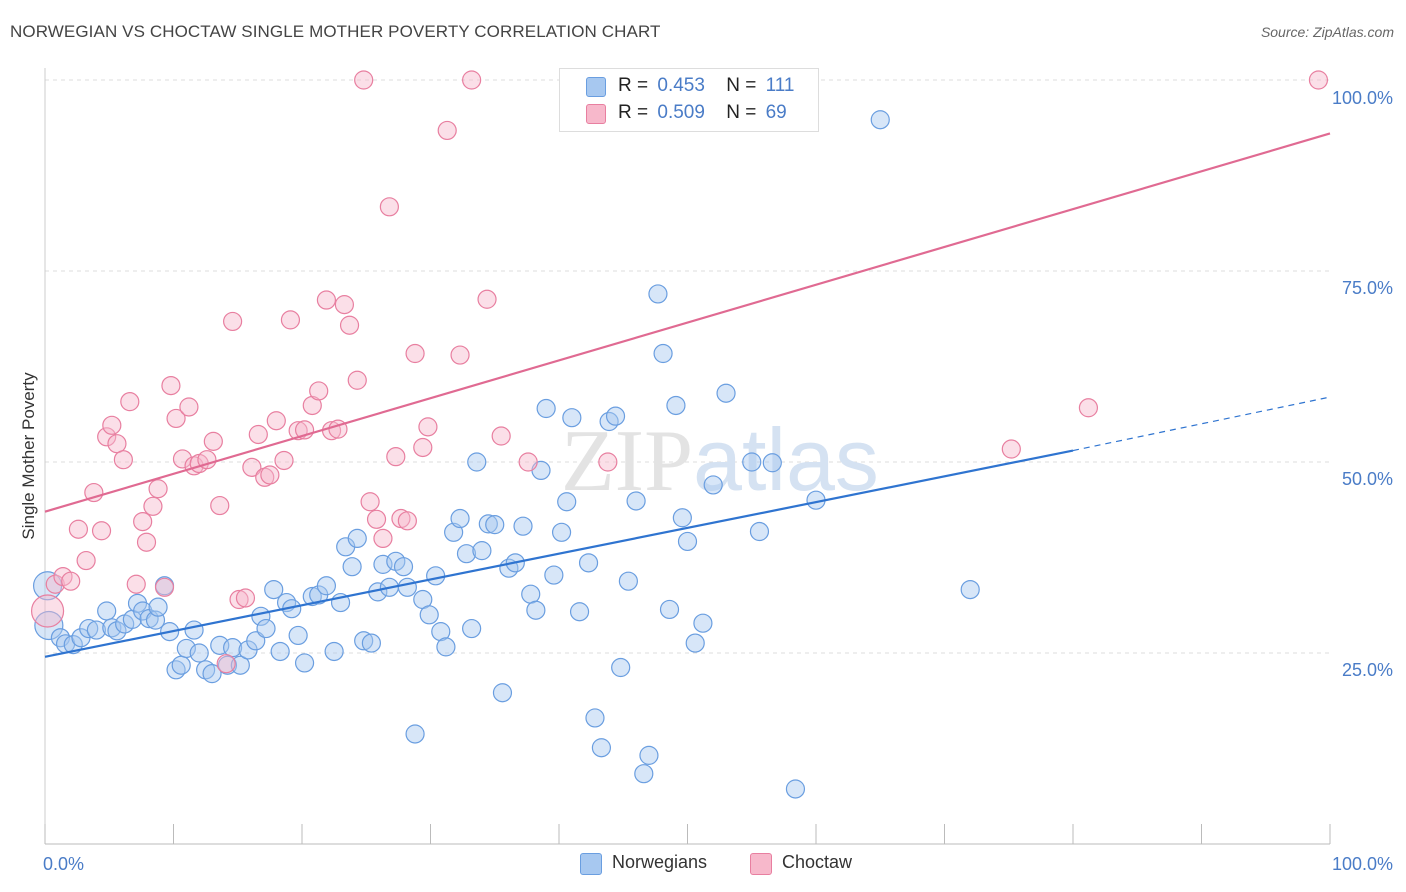  What do you see at coordinates (1362, 864) in the screenshot?
I see `x-tick-label-max: 100.0%` at bounding box center [1362, 864].